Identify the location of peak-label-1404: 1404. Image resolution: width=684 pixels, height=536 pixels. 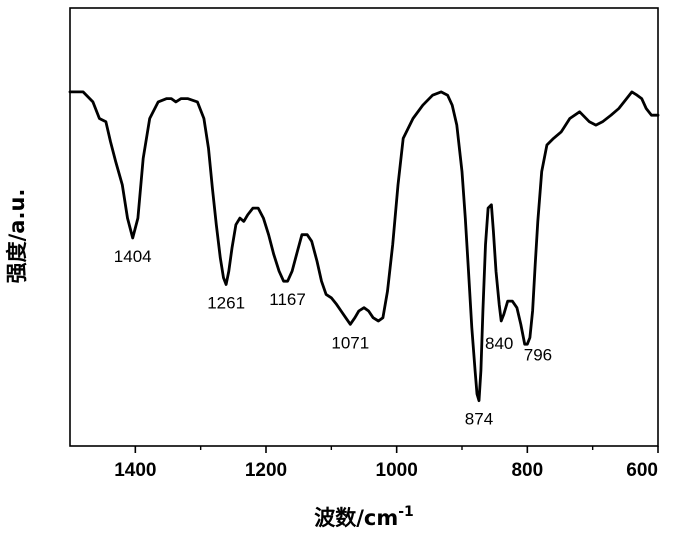
(133, 256).